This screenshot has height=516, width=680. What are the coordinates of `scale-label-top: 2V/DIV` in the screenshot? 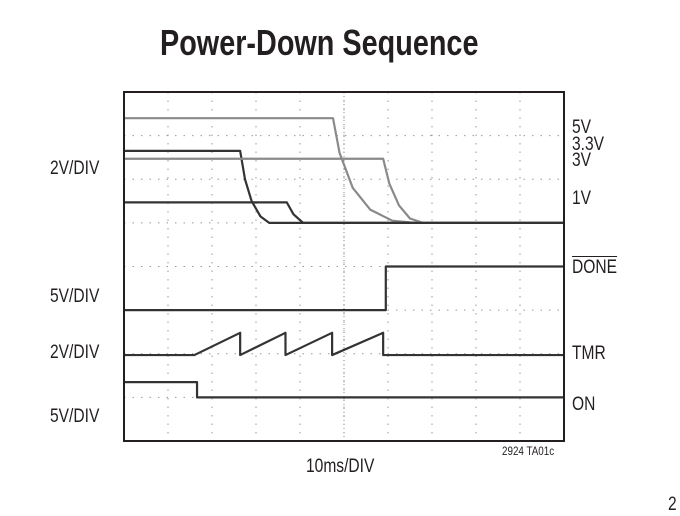 It's located at (75, 168).